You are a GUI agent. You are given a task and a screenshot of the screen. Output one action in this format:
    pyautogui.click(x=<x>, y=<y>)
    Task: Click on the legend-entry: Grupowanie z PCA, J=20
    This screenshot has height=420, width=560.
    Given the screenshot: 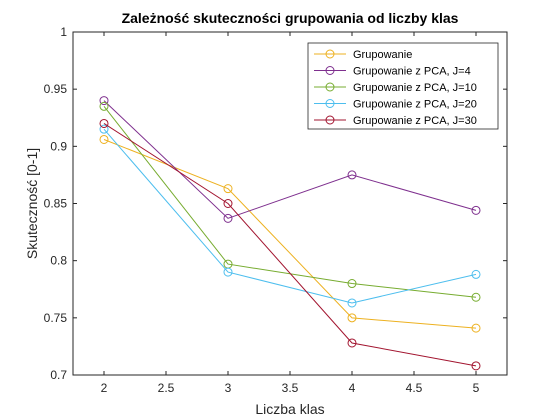 What is the action you would take?
    pyautogui.click(x=395, y=105)
    